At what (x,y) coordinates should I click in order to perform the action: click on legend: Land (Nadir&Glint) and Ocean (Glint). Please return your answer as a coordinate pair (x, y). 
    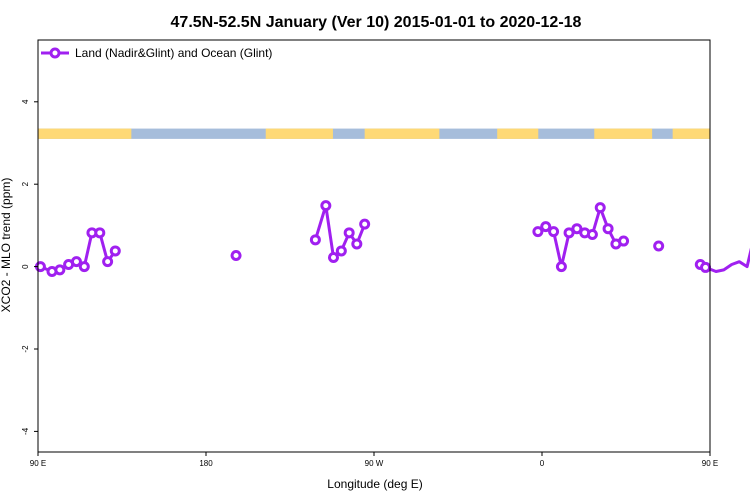
    Looking at the image, I should click on (156, 53).